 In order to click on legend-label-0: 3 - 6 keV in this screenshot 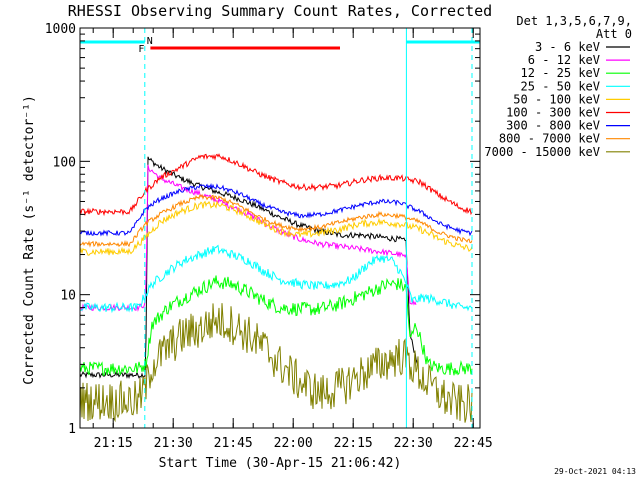, I will do `click(567, 47)`.